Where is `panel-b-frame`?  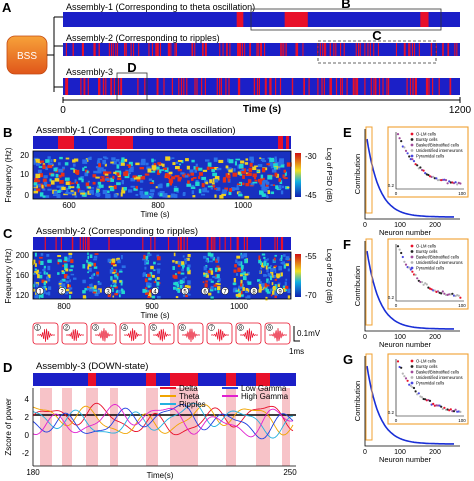 panel-b-frame is located at coordinates (162, 175).